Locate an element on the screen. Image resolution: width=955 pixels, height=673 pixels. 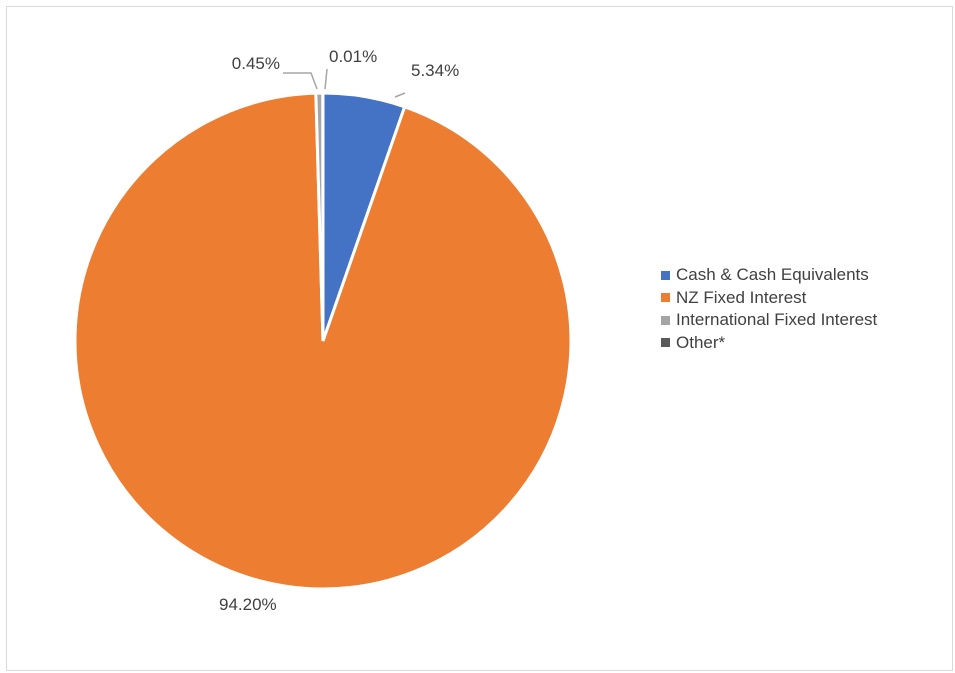
legend-label-international-fixed-interest: International Fixed Interest is located at coordinates (777, 320).